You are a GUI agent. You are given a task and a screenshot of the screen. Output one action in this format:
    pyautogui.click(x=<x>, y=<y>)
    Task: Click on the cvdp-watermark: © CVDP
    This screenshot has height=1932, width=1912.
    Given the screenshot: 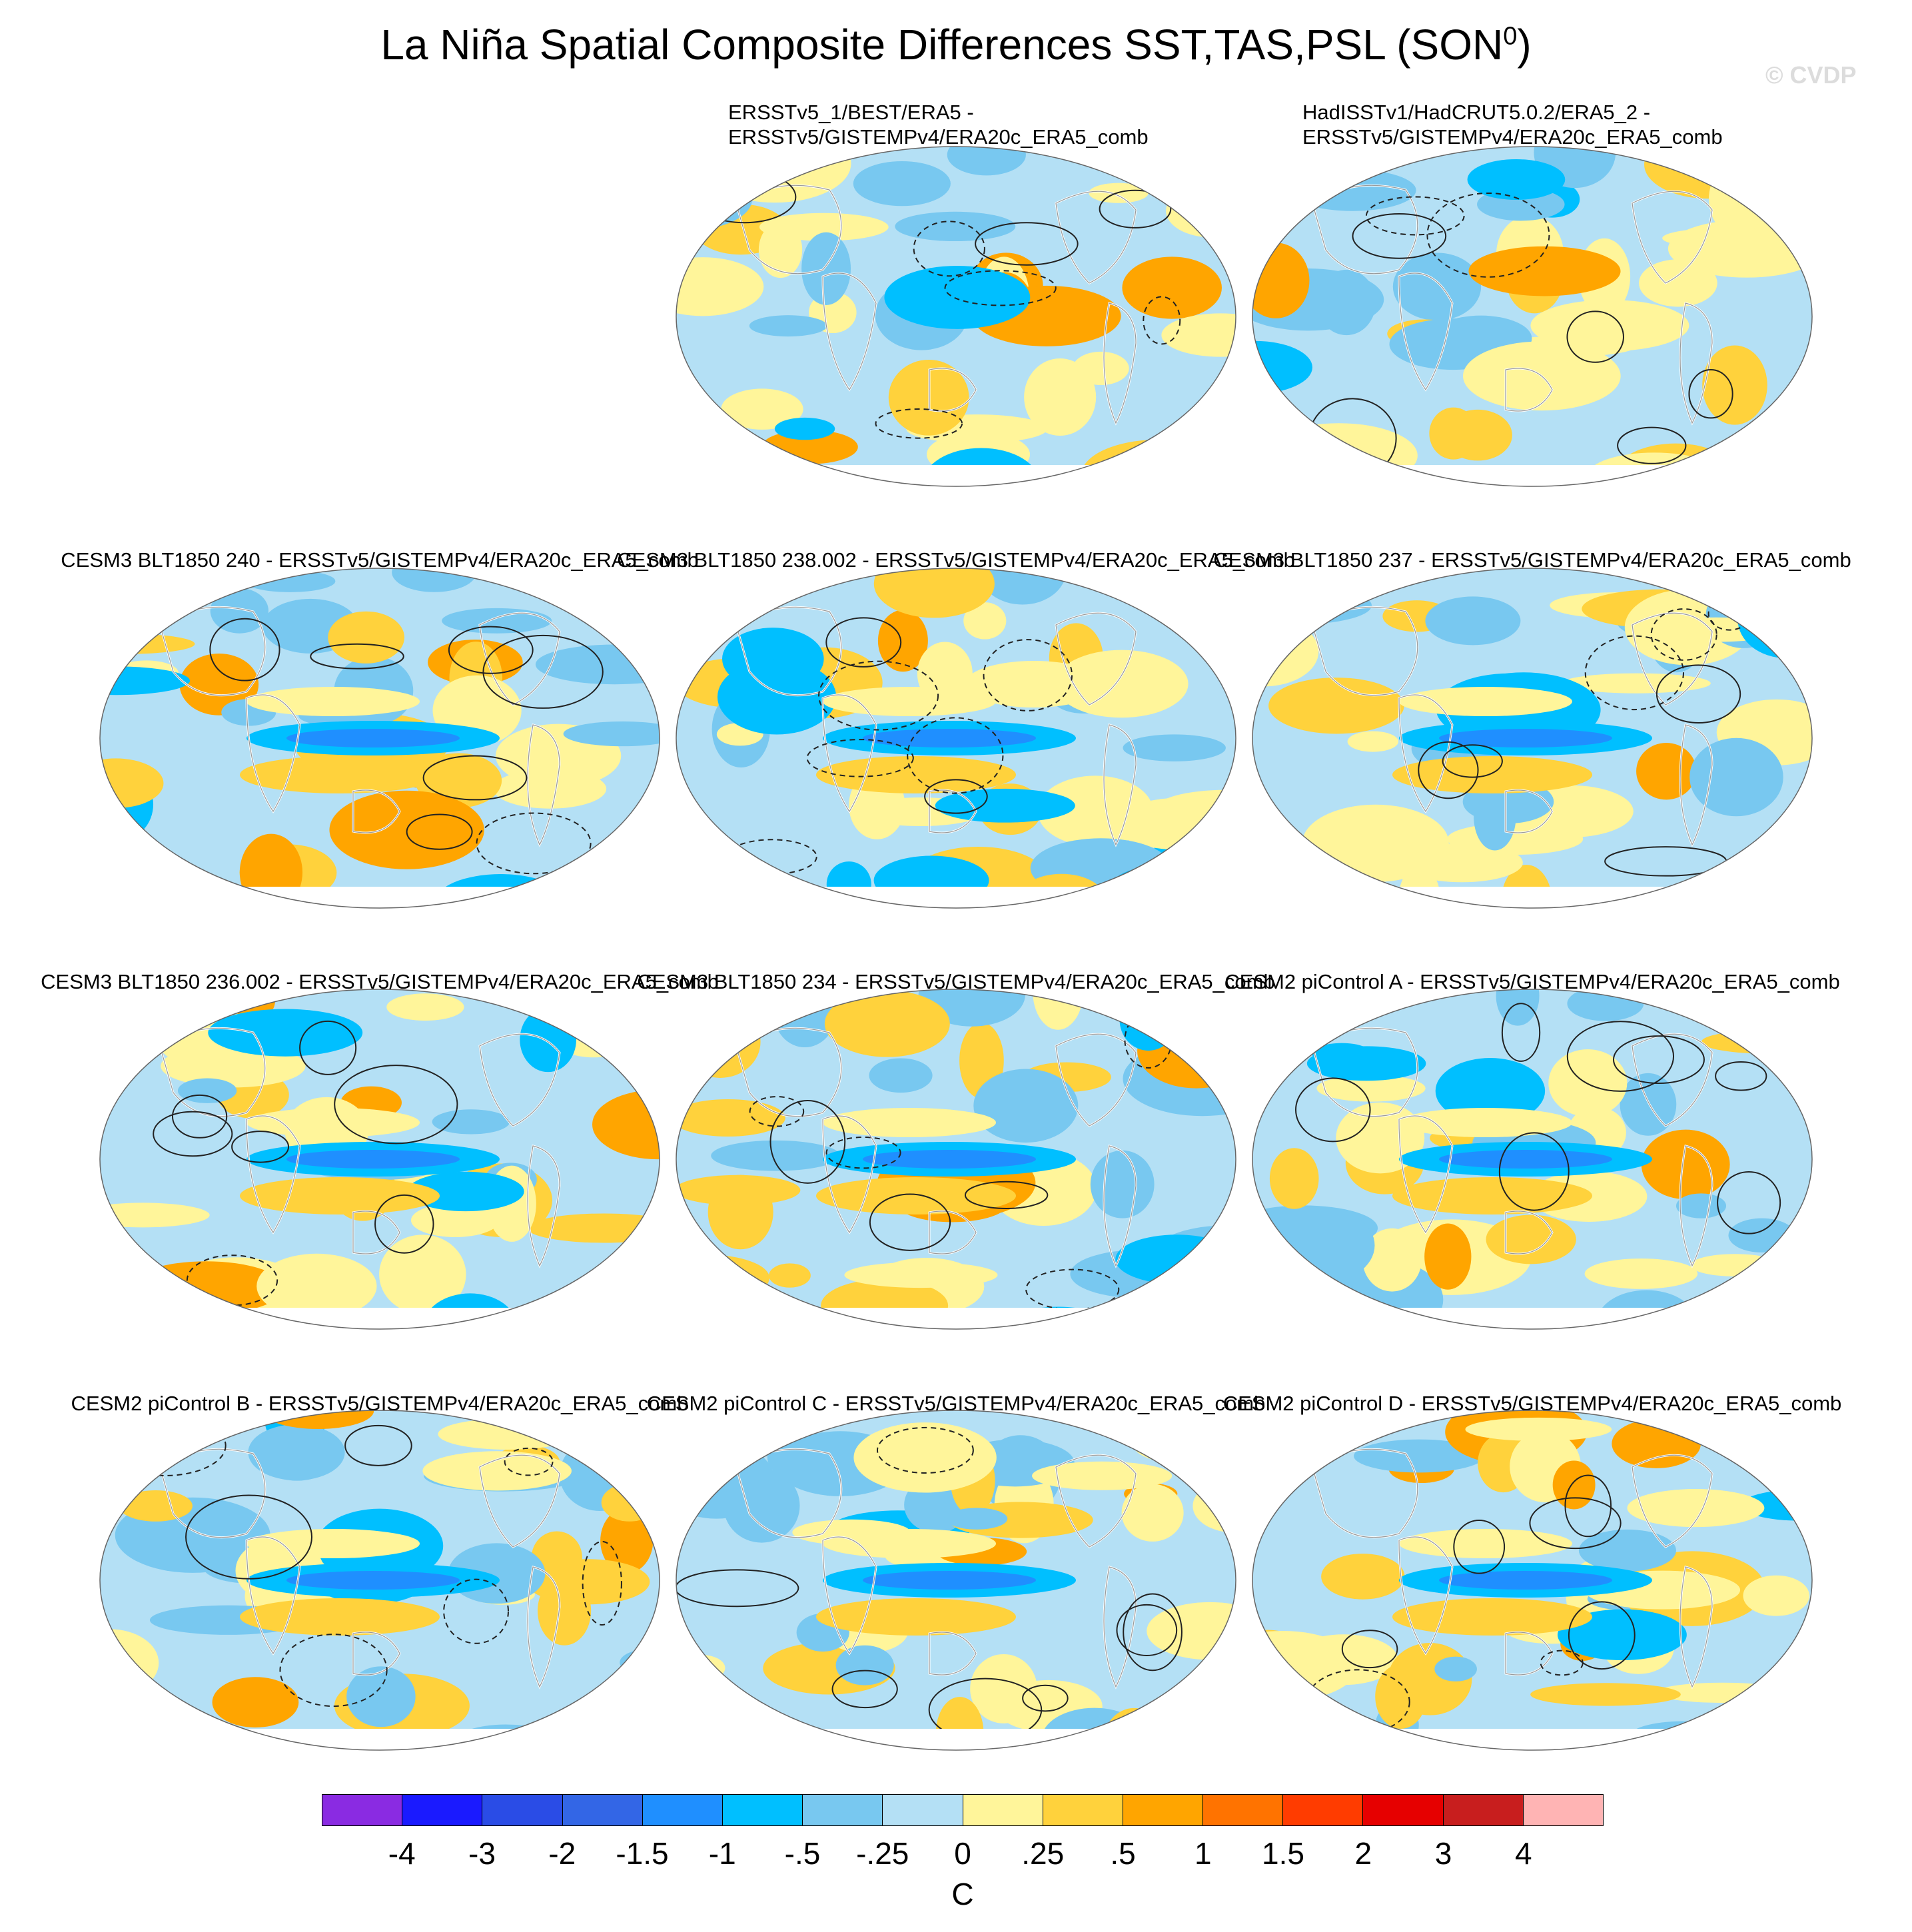 What is the action you would take?
    pyautogui.click(x=1811, y=75)
    